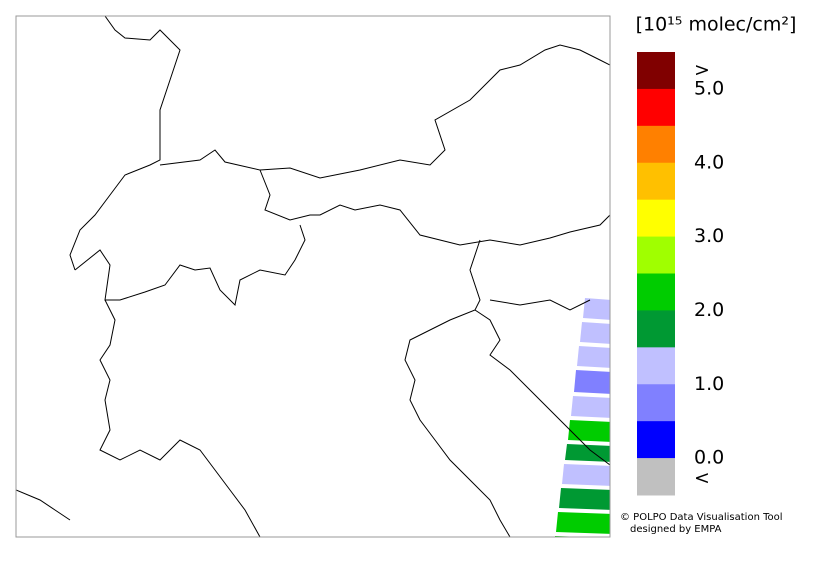 This screenshot has width=813, height=566. Describe the element at coordinates (709, 458) in the screenshot. I see `colorbar-label: 0.0` at that location.